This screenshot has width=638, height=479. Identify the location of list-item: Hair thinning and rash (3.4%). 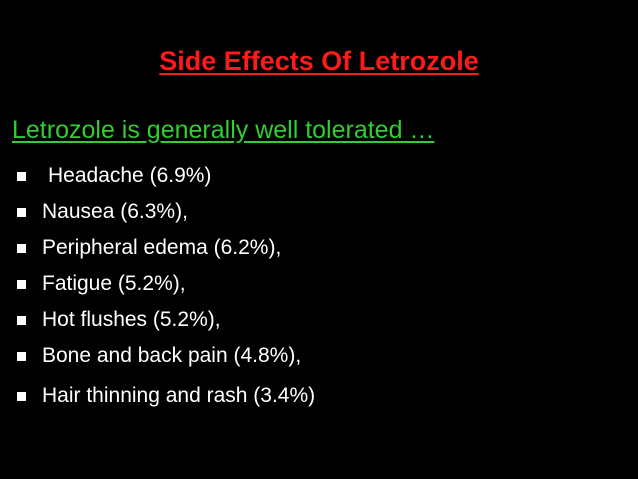
(319, 398).